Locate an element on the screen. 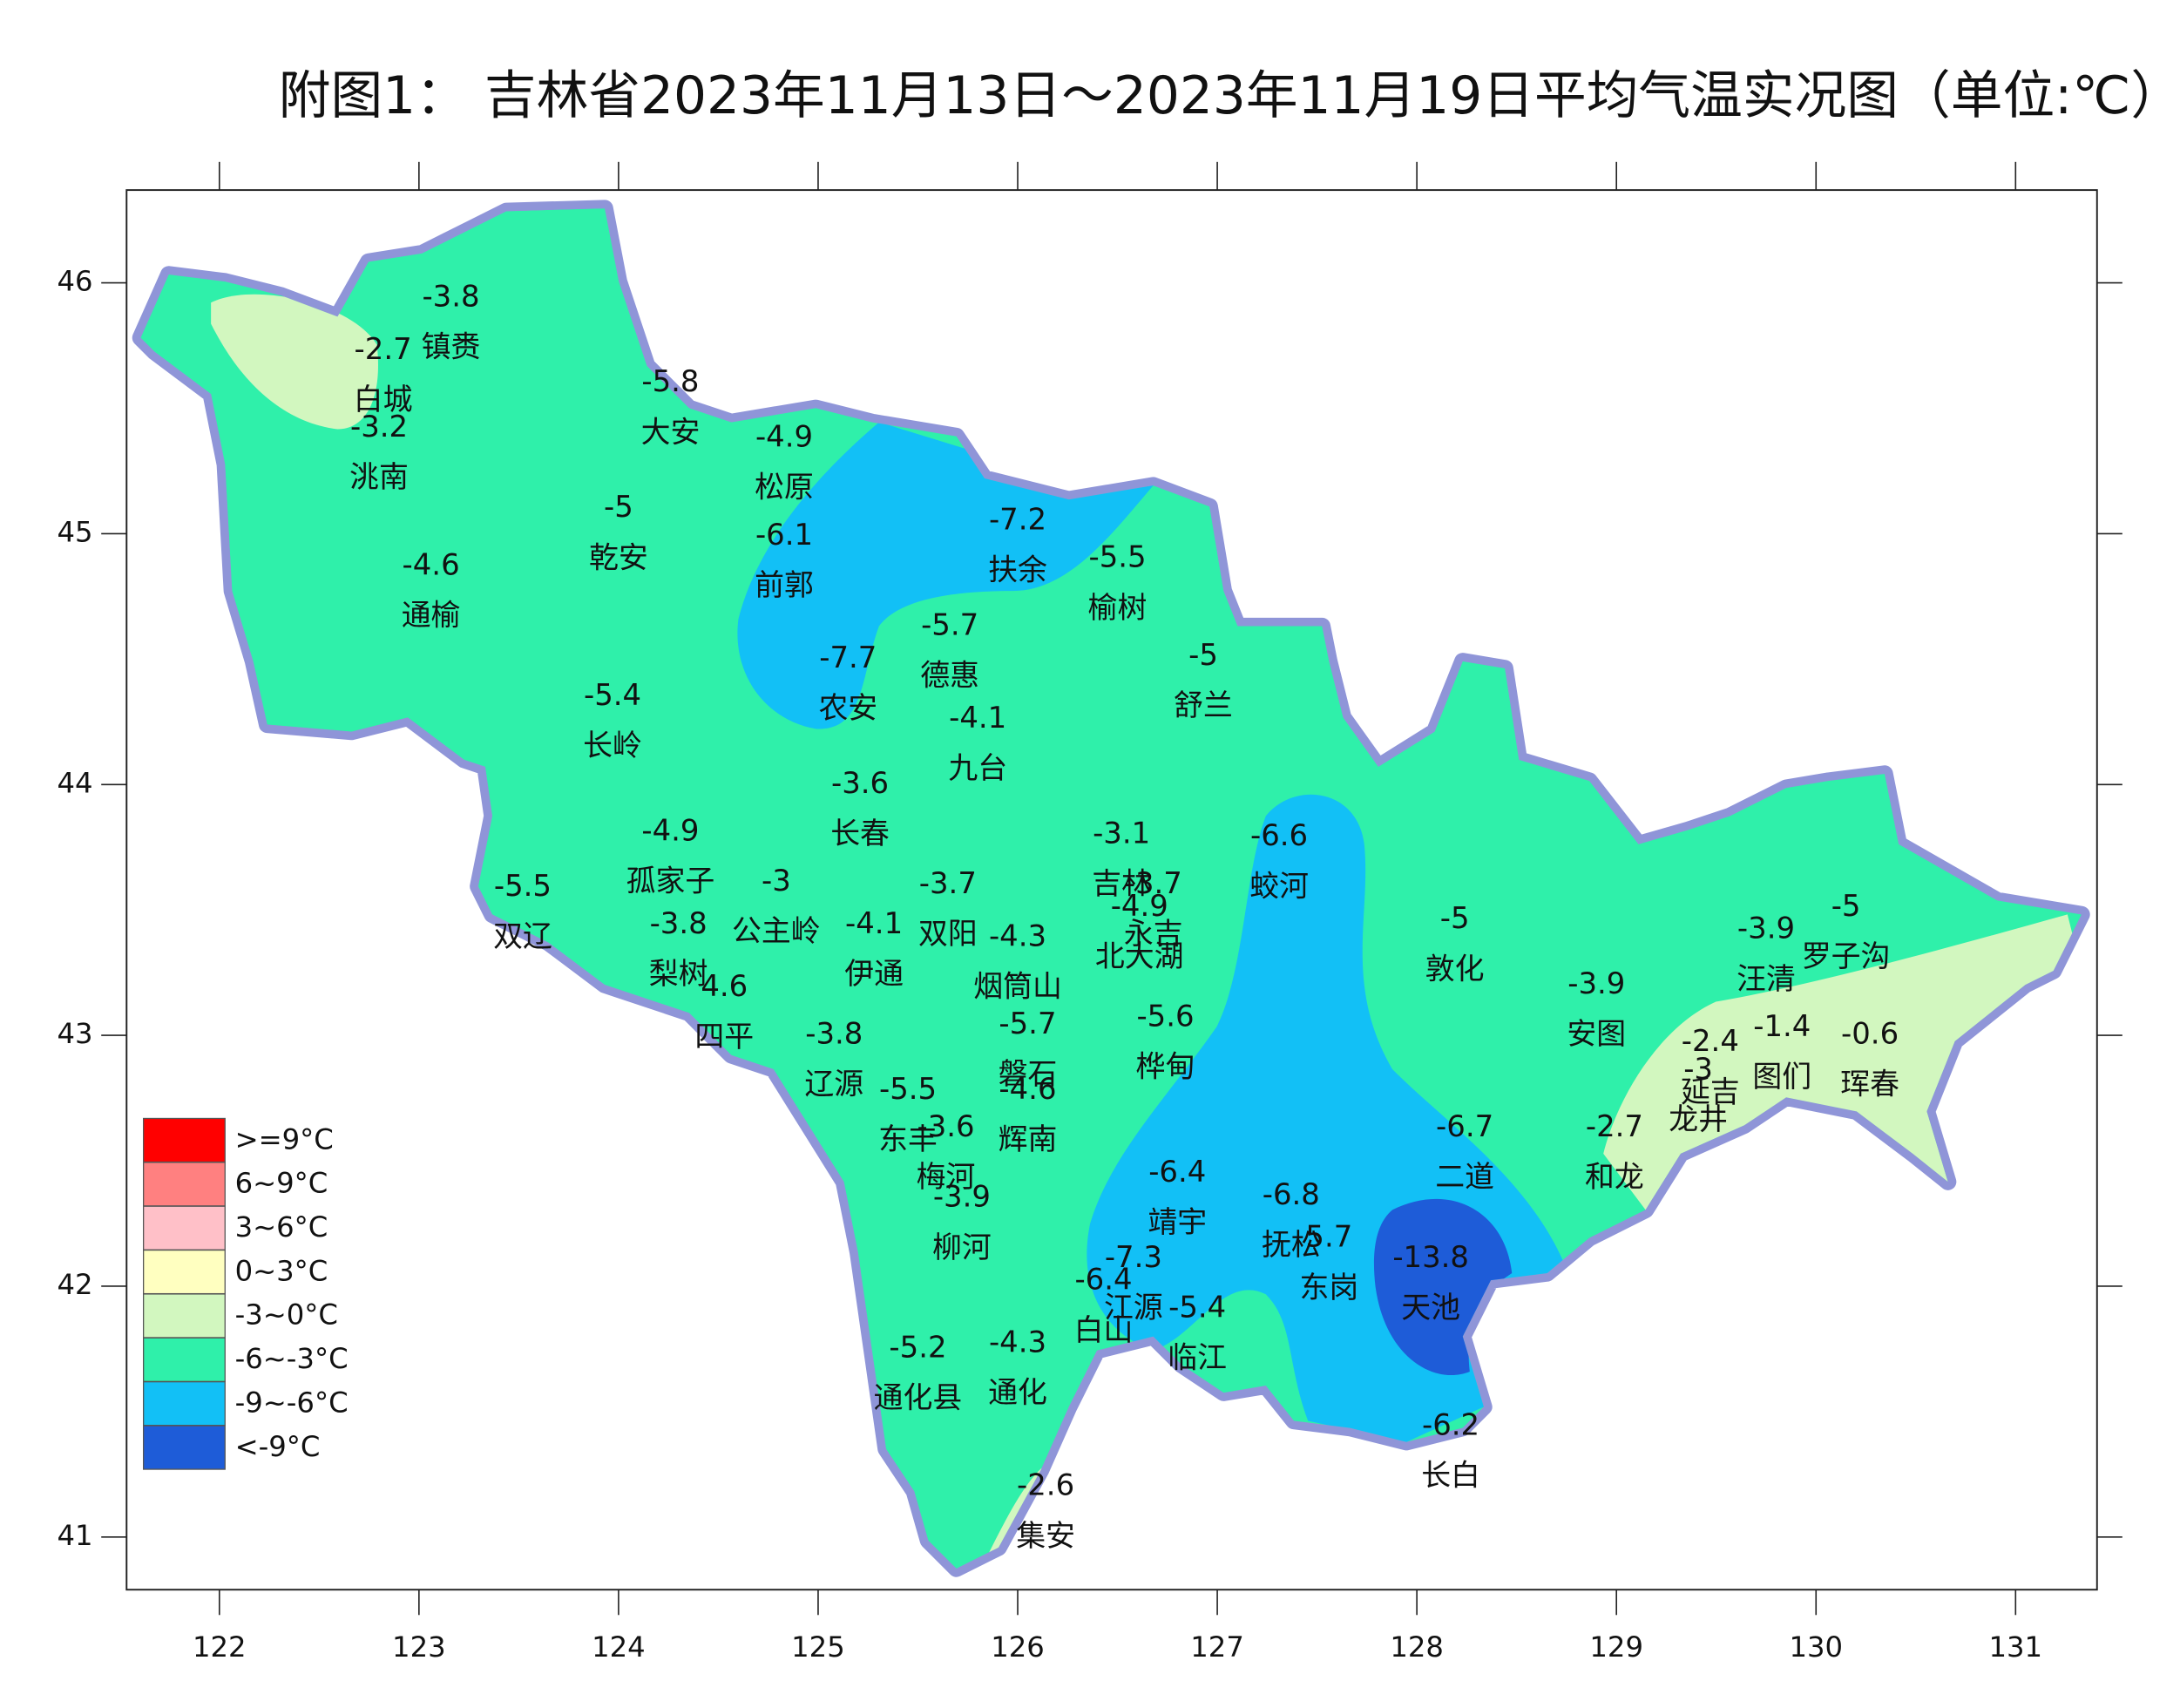 The image size is (2180, 1708). station-name: 安图 is located at coordinates (1596, 1034).